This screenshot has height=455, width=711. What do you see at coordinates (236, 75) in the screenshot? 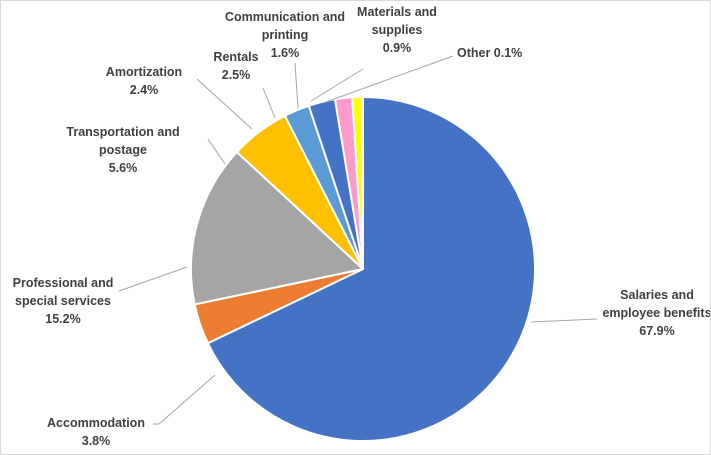
I see `data-label-line: 2.5%` at bounding box center [236, 75].